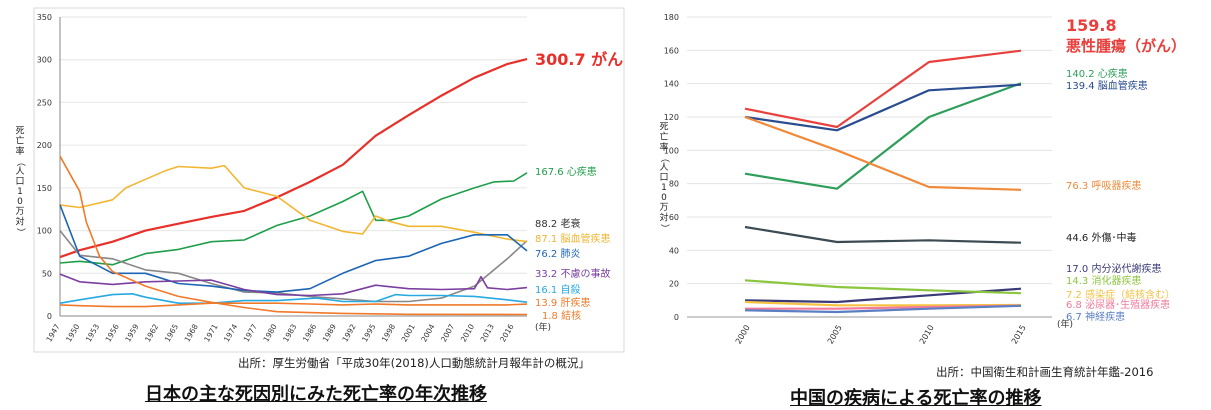 This screenshot has width=1211, height=410. I want to click on japan-series-label: 87.1 脳血管疾患, so click(572, 238).